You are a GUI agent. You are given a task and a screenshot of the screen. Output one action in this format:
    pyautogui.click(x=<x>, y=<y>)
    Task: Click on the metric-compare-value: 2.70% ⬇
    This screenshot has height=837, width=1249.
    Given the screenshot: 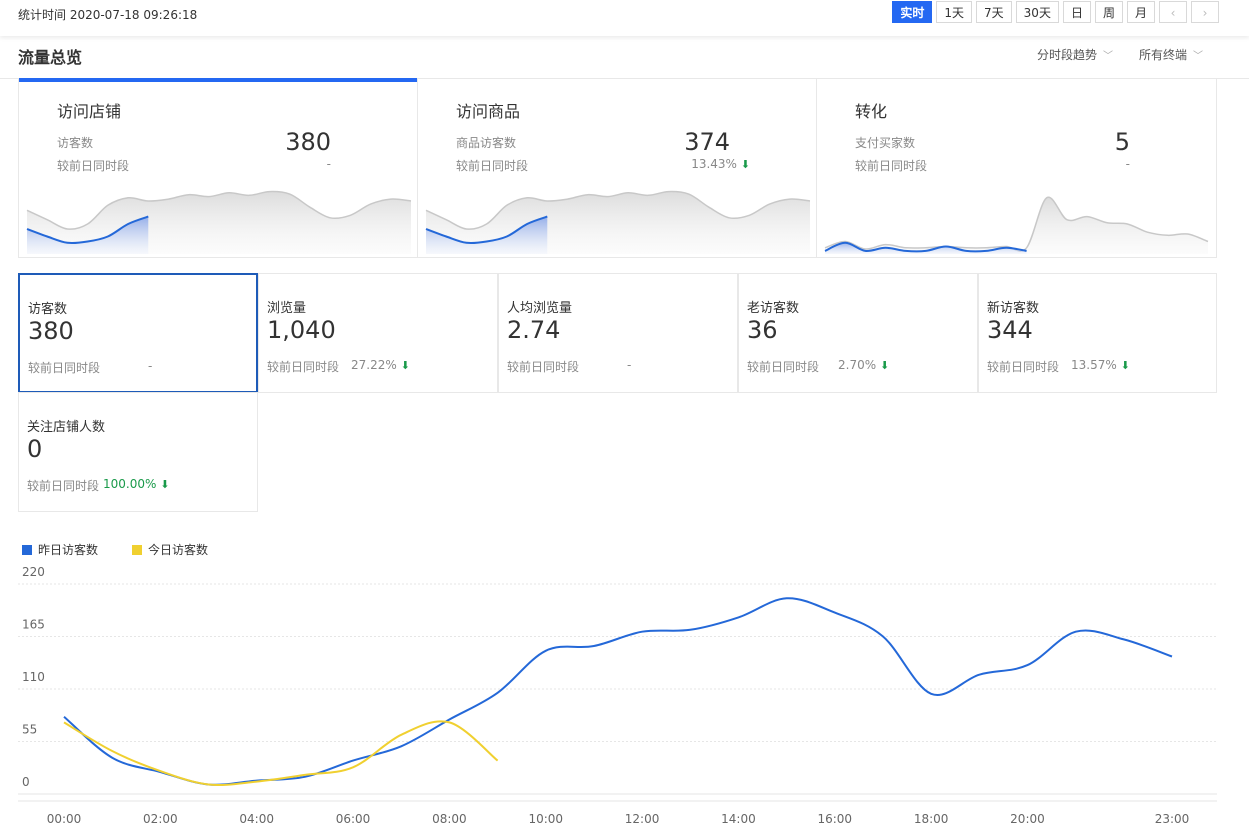 What is the action you would take?
    pyautogui.click(x=863, y=365)
    